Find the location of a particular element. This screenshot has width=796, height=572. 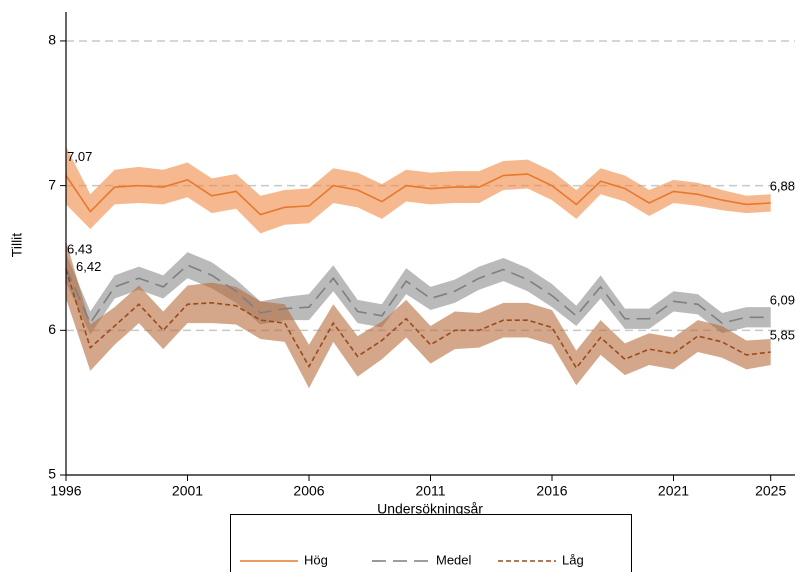

x-tick-label: 2025 is located at coordinates (770, 491).